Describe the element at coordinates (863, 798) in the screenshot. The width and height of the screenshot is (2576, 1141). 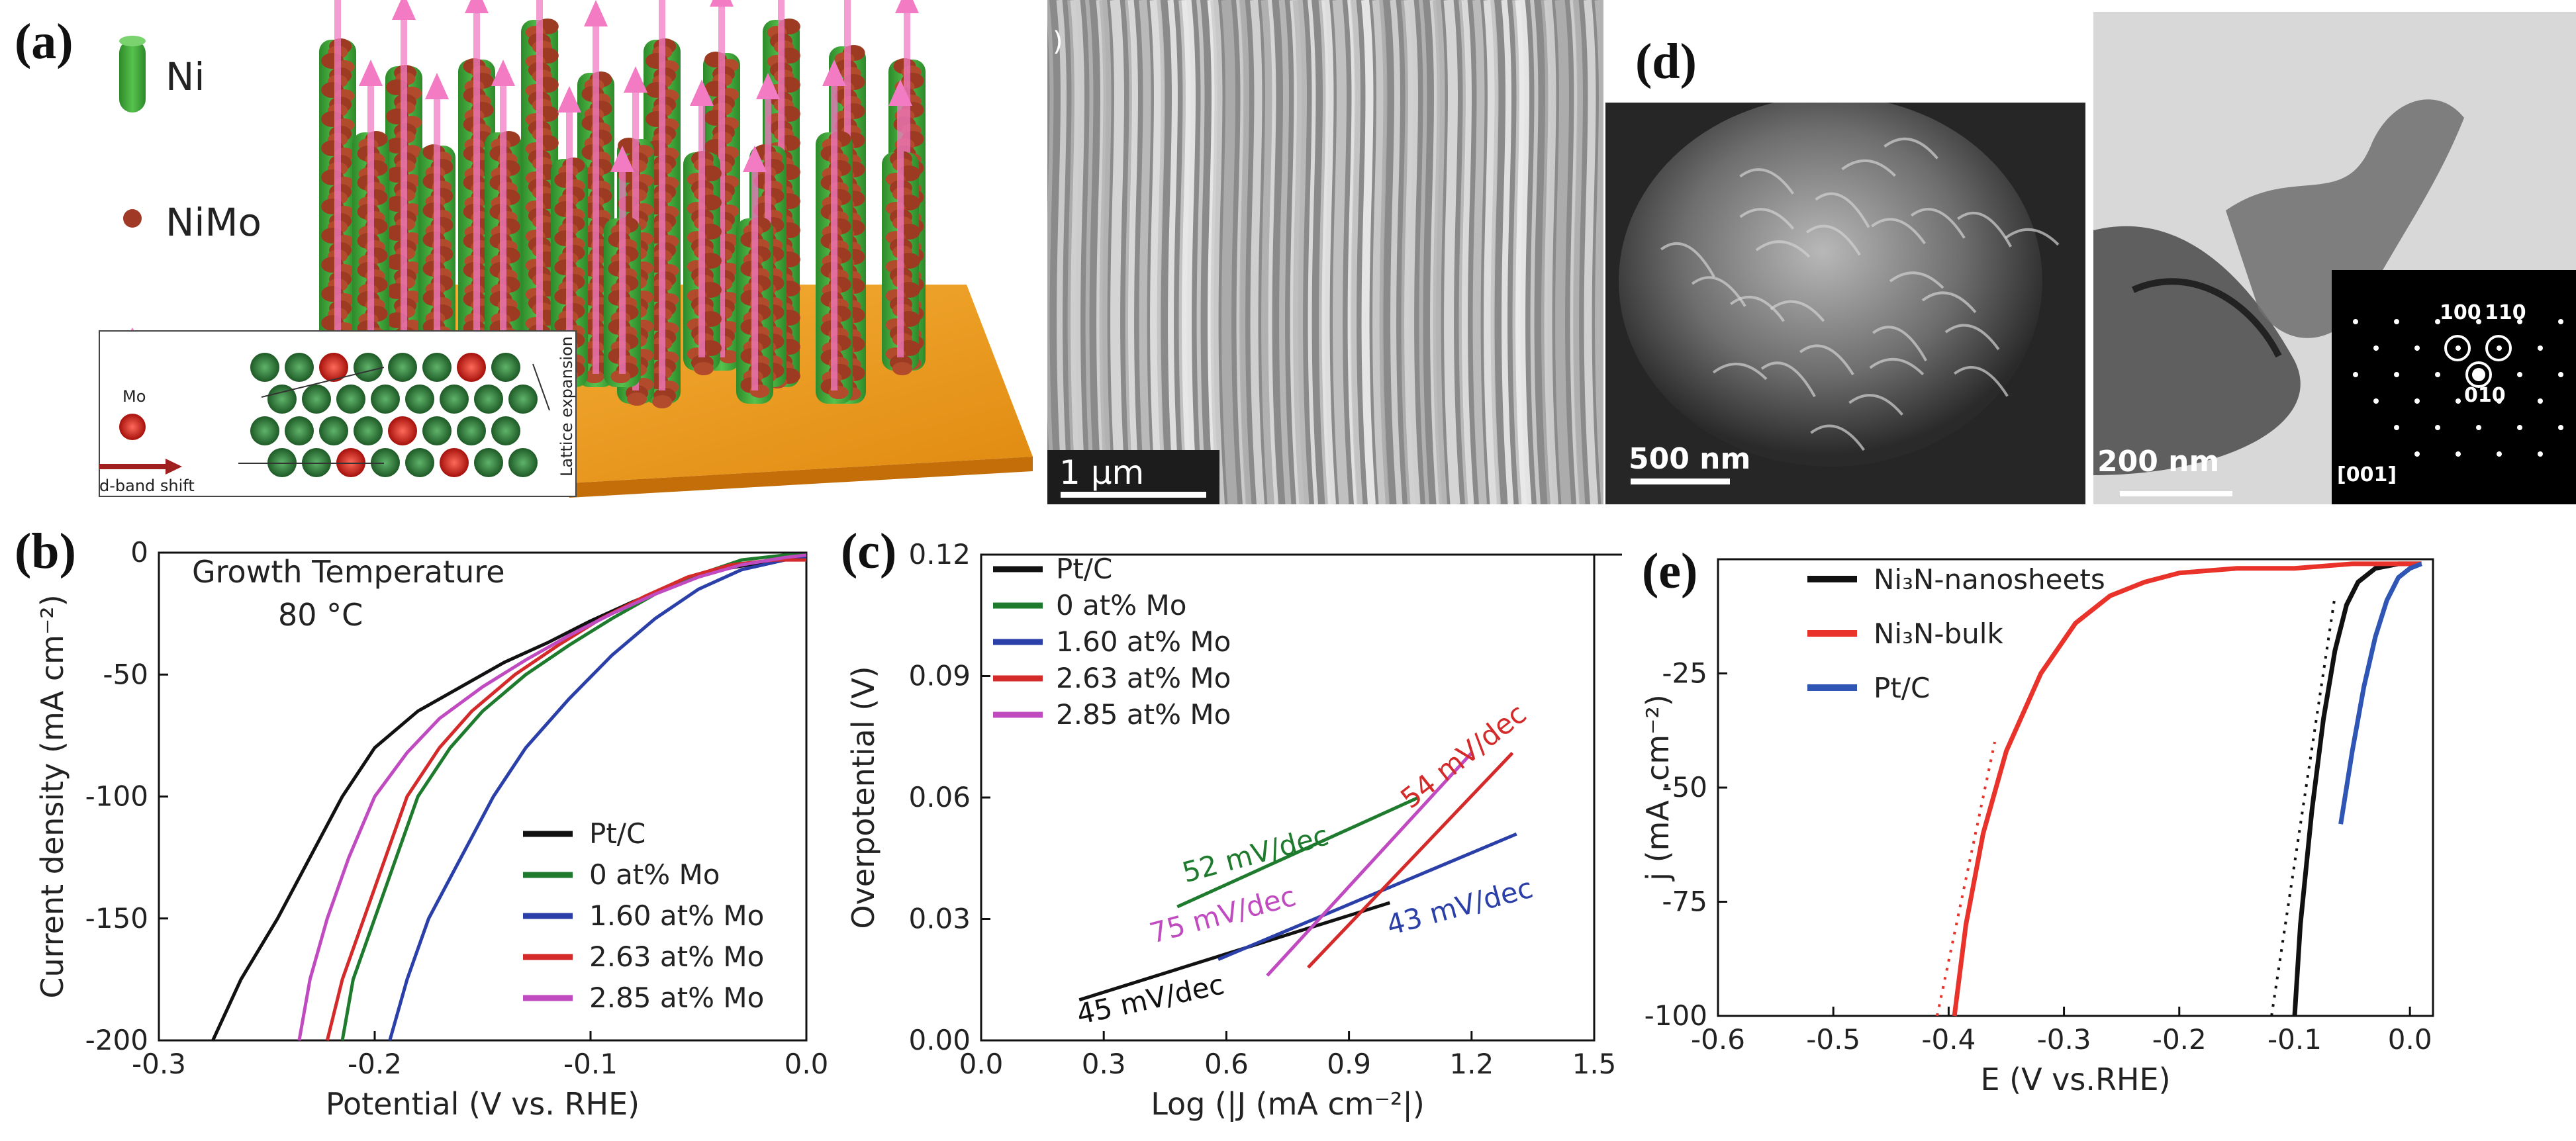
I see `y-axis-label: Overpotential (V)` at that location.